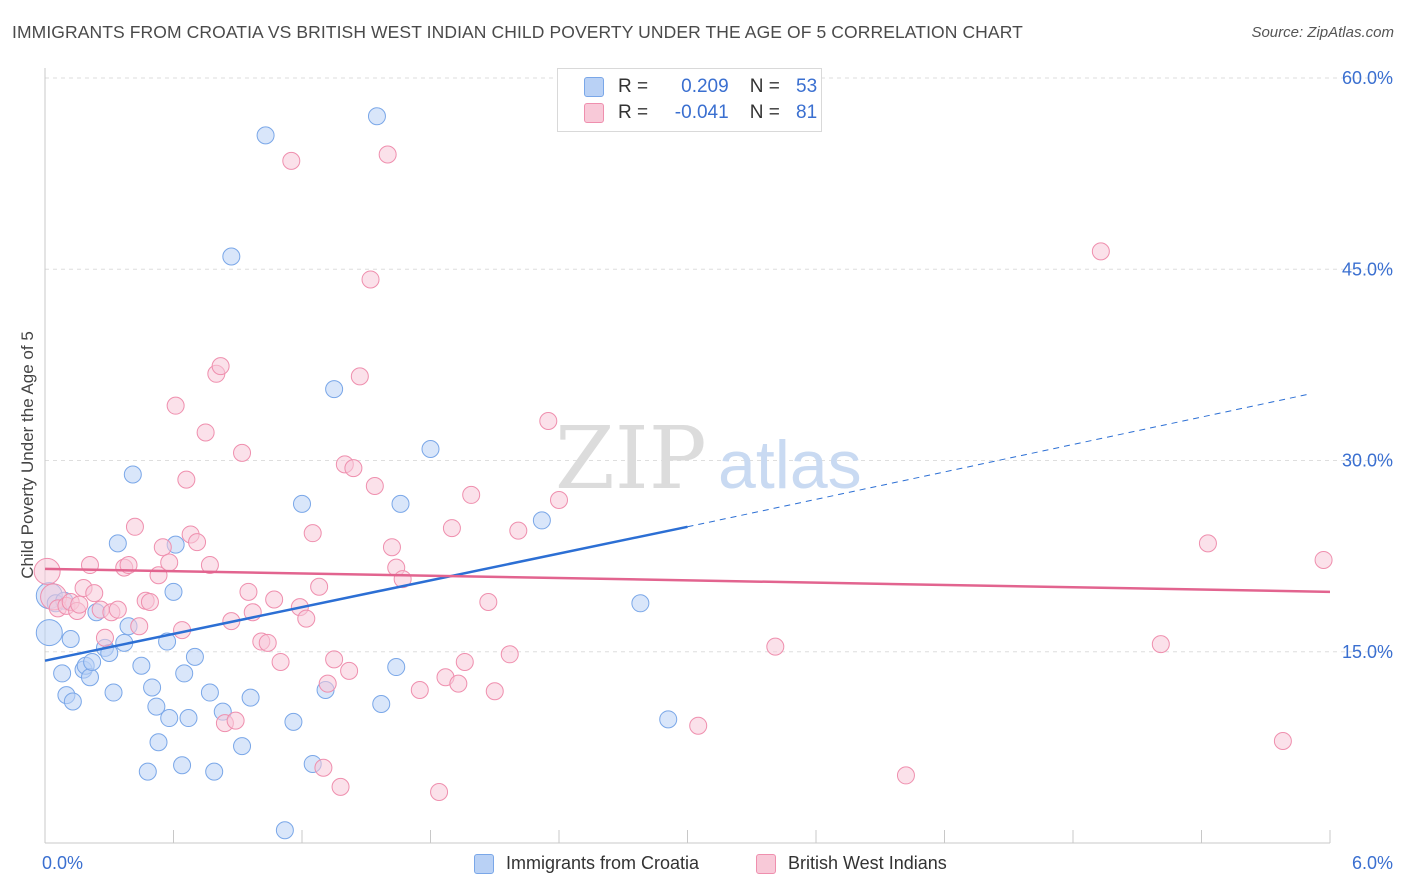 The image size is (1406, 892). What do you see at coordinates (689, 100) in the screenshot?
I see `correlation-legend: R = 0.209 N = 53 R = -0.041 N = 81` at bounding box center [689, 100].